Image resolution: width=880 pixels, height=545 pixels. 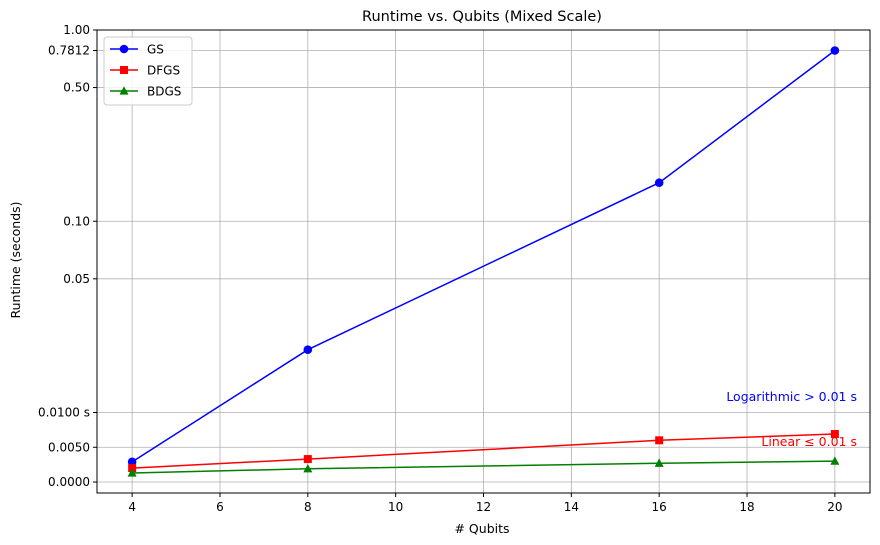 What do you see at coordinates (482, 17) in the screenshot?
I see `chart-title: Runtime vs. Qubits (Mixed Scale)` at bounding box center [482, 17].